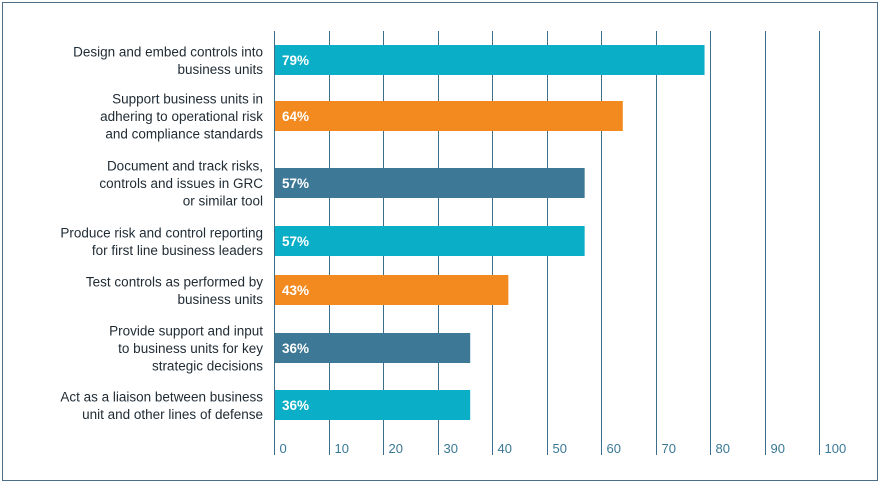 The image size is (883, 485). What do you see at coordinates (669, 448) in the screenshot?
I see `x-tick-label: 70` at bounding box center [669, 448].